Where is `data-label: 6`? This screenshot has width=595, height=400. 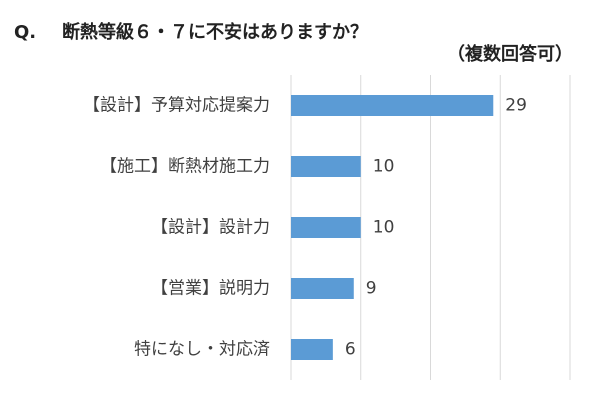 data-label: 6 is located at coordinates (350, 350).